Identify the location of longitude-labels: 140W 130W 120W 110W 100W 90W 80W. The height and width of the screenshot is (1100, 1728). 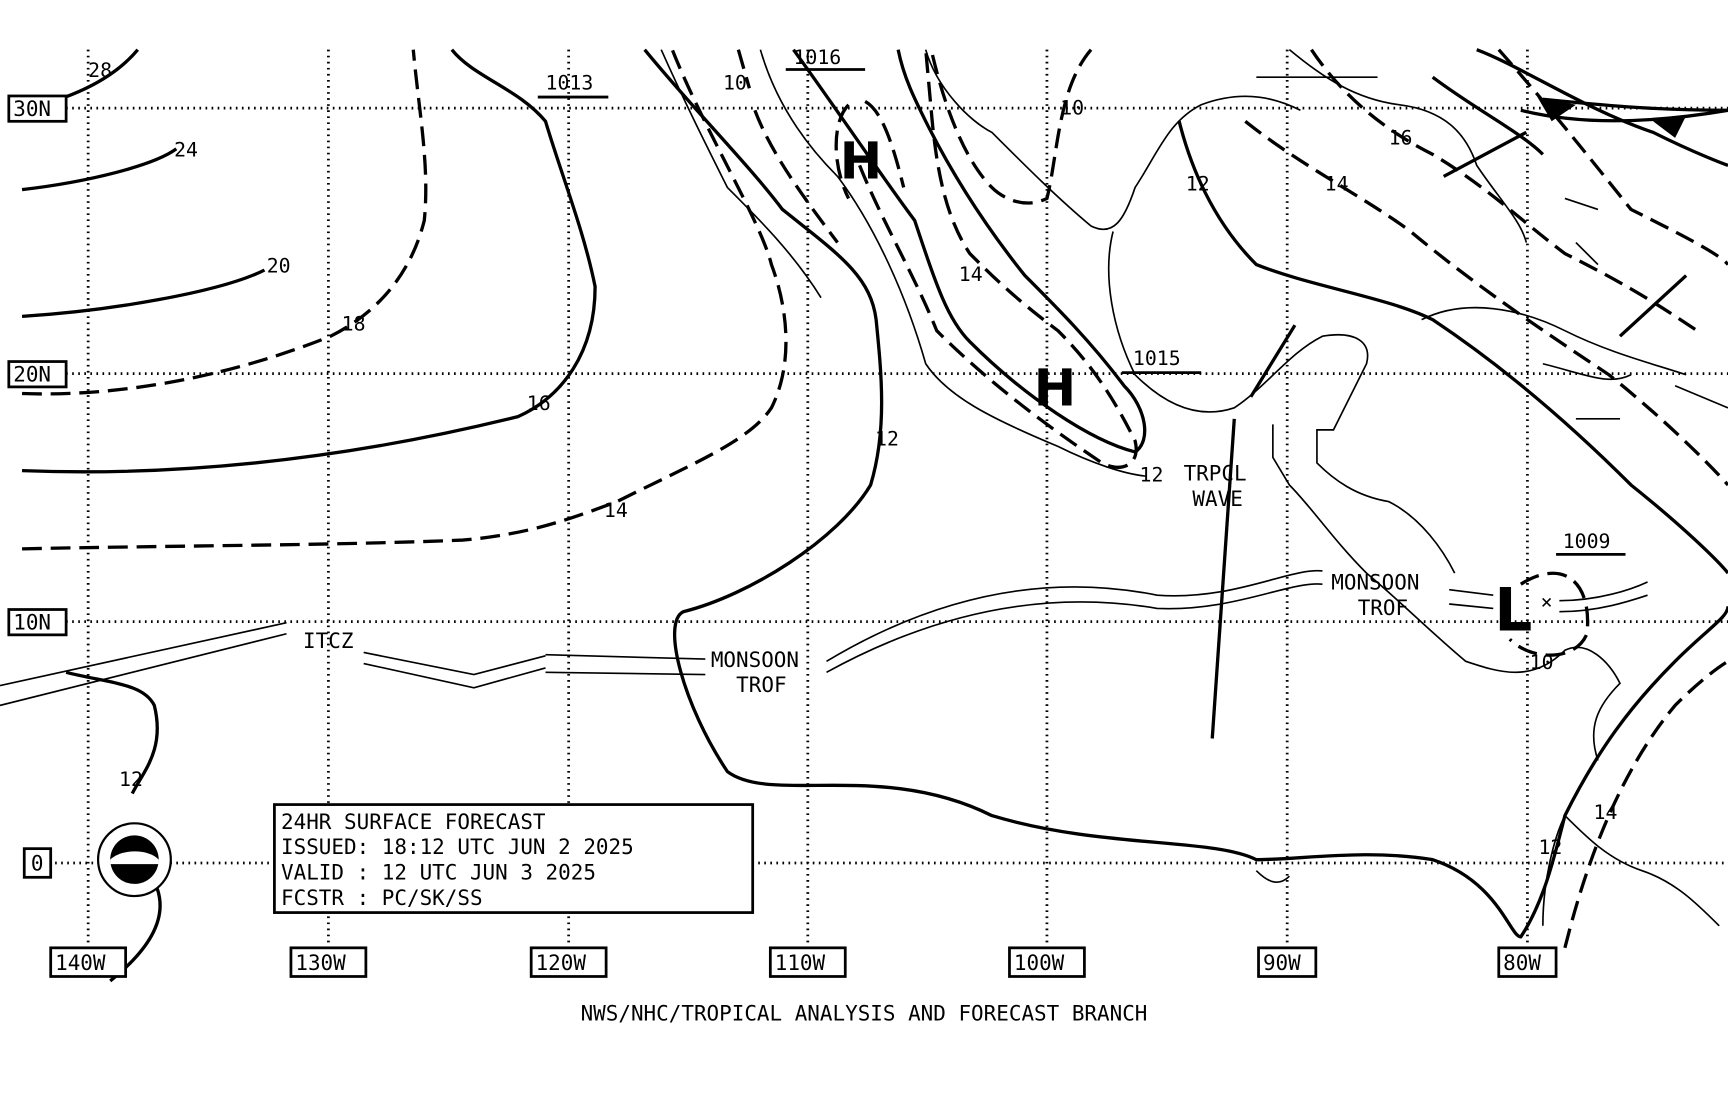
(803, 962).